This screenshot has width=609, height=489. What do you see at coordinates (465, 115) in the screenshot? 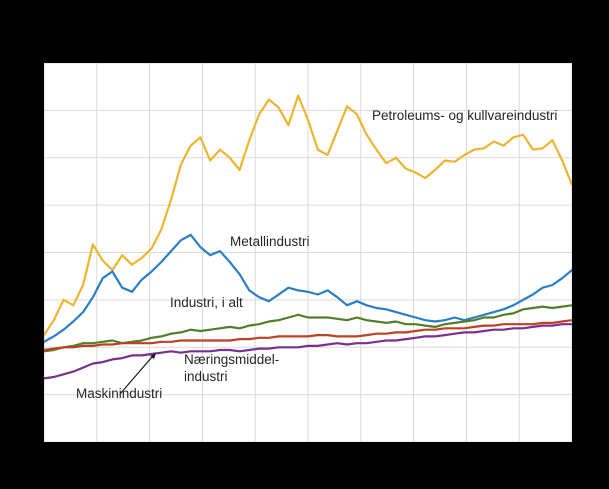
I see `label-petroleums-og-kullvareindustri: Petroleums- og kullvareindustri` at bounding box center [465, 115].